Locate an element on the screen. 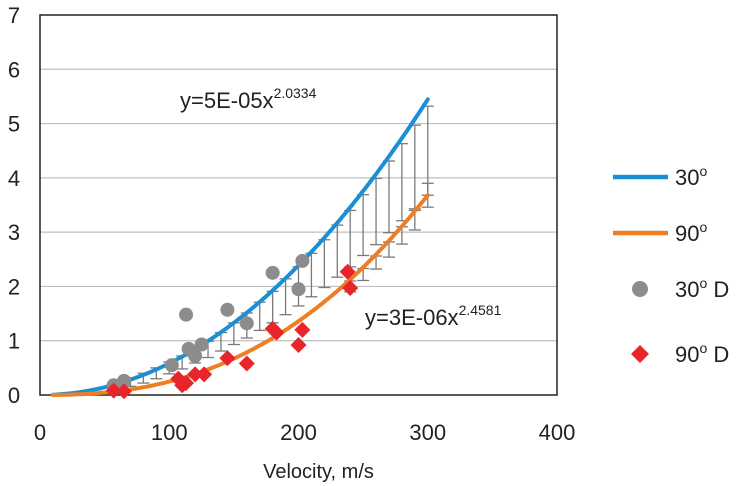 The width and height of the screenshot is (741, 486). legend-item-90o: 90o is located at coordinates (660, 232).